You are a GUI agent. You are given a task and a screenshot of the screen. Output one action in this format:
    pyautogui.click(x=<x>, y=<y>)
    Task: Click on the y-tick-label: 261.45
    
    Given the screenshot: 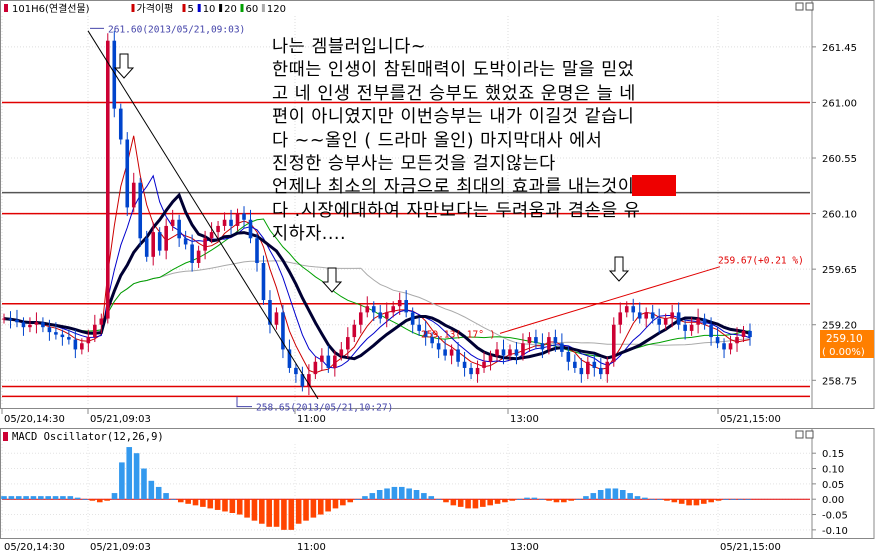 What is the action you would take?
    pyautogui.click(x=839, y=48)
    